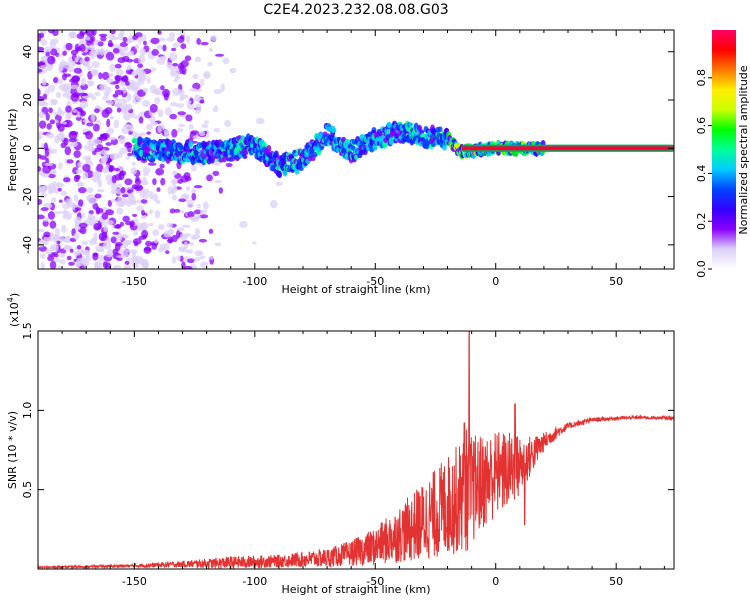 The height and width of the screenshot is (600, 750). Describe the element at coordinates (701, 174) in the screenshot. I see `colorbar-tick-label: 0.4` at that location.